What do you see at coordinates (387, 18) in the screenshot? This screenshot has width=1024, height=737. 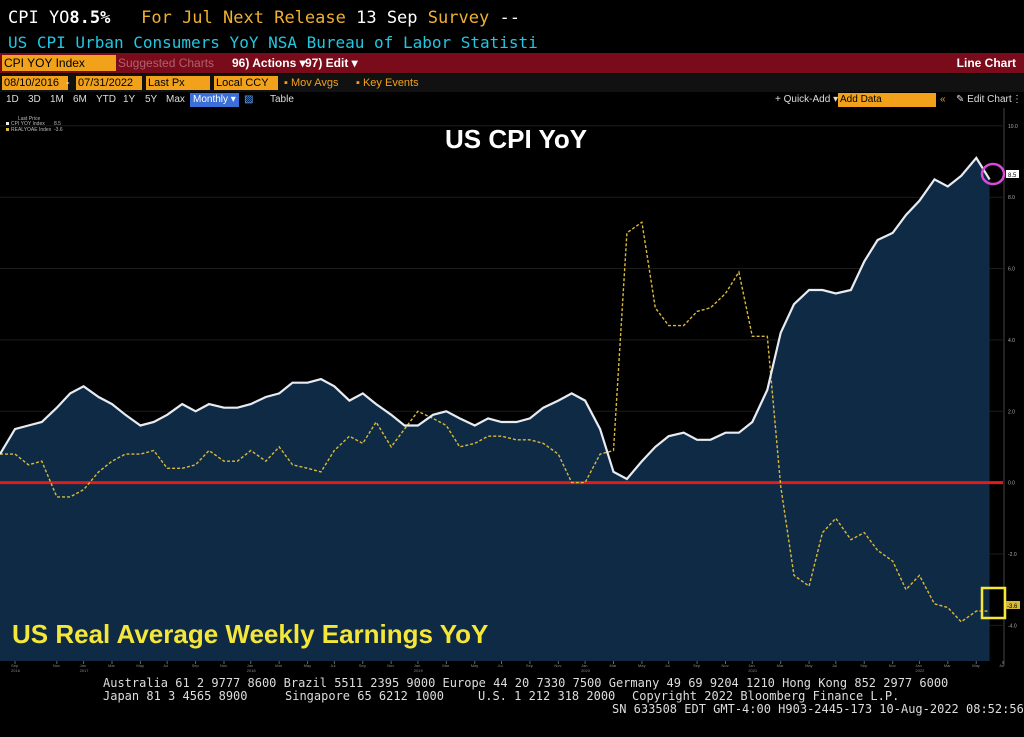 I see `next-release-date: 13 Sep` at bounding box center [387, 18].